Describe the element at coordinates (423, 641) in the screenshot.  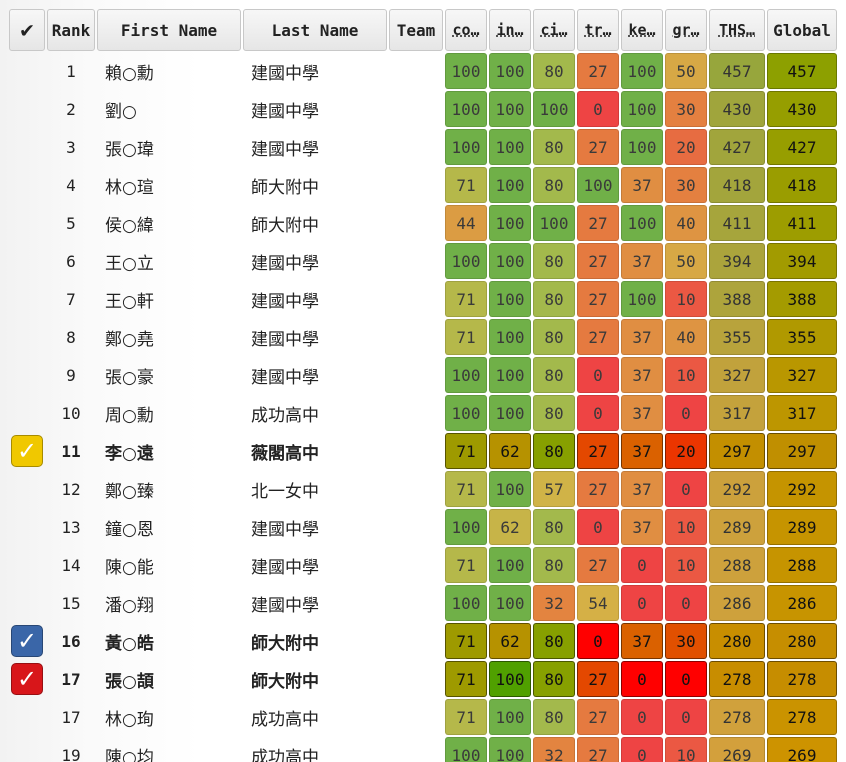
I see `table-row: ✓ 16 黃○皓 師大附中 71 62 80 0 37 30 280 280` at that location.